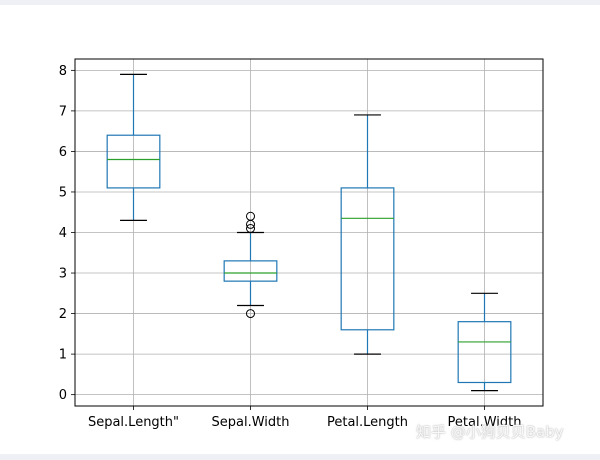  I want to click on y-tick-label: 8, so click(63, 71).